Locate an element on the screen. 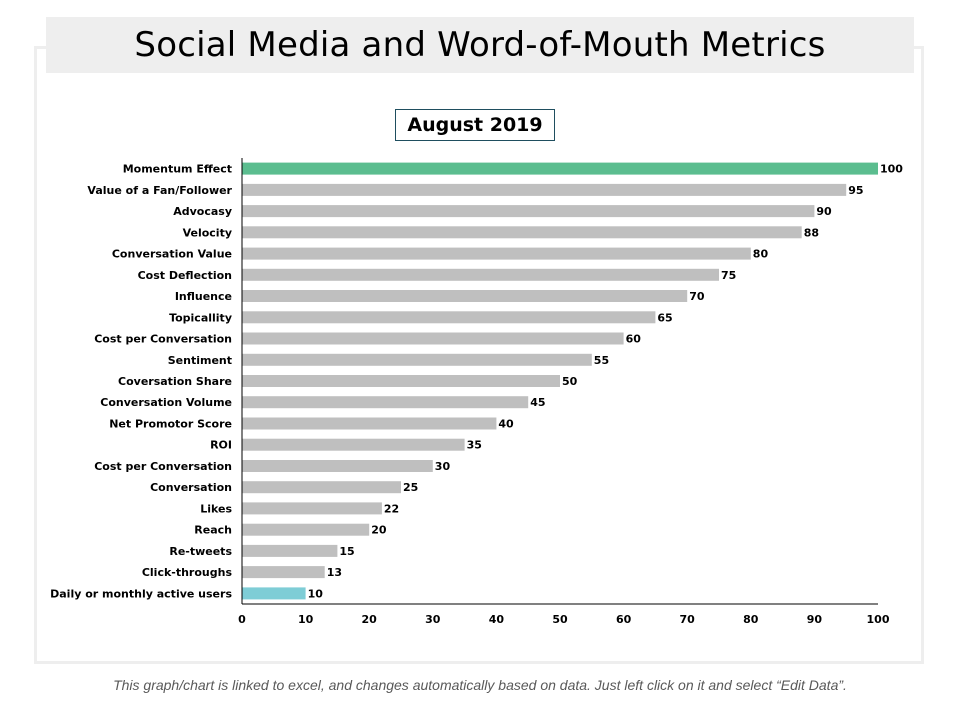 This screenshot has height=720, width=960. x-tick-label: 50 is located at coordinates (560, 619).